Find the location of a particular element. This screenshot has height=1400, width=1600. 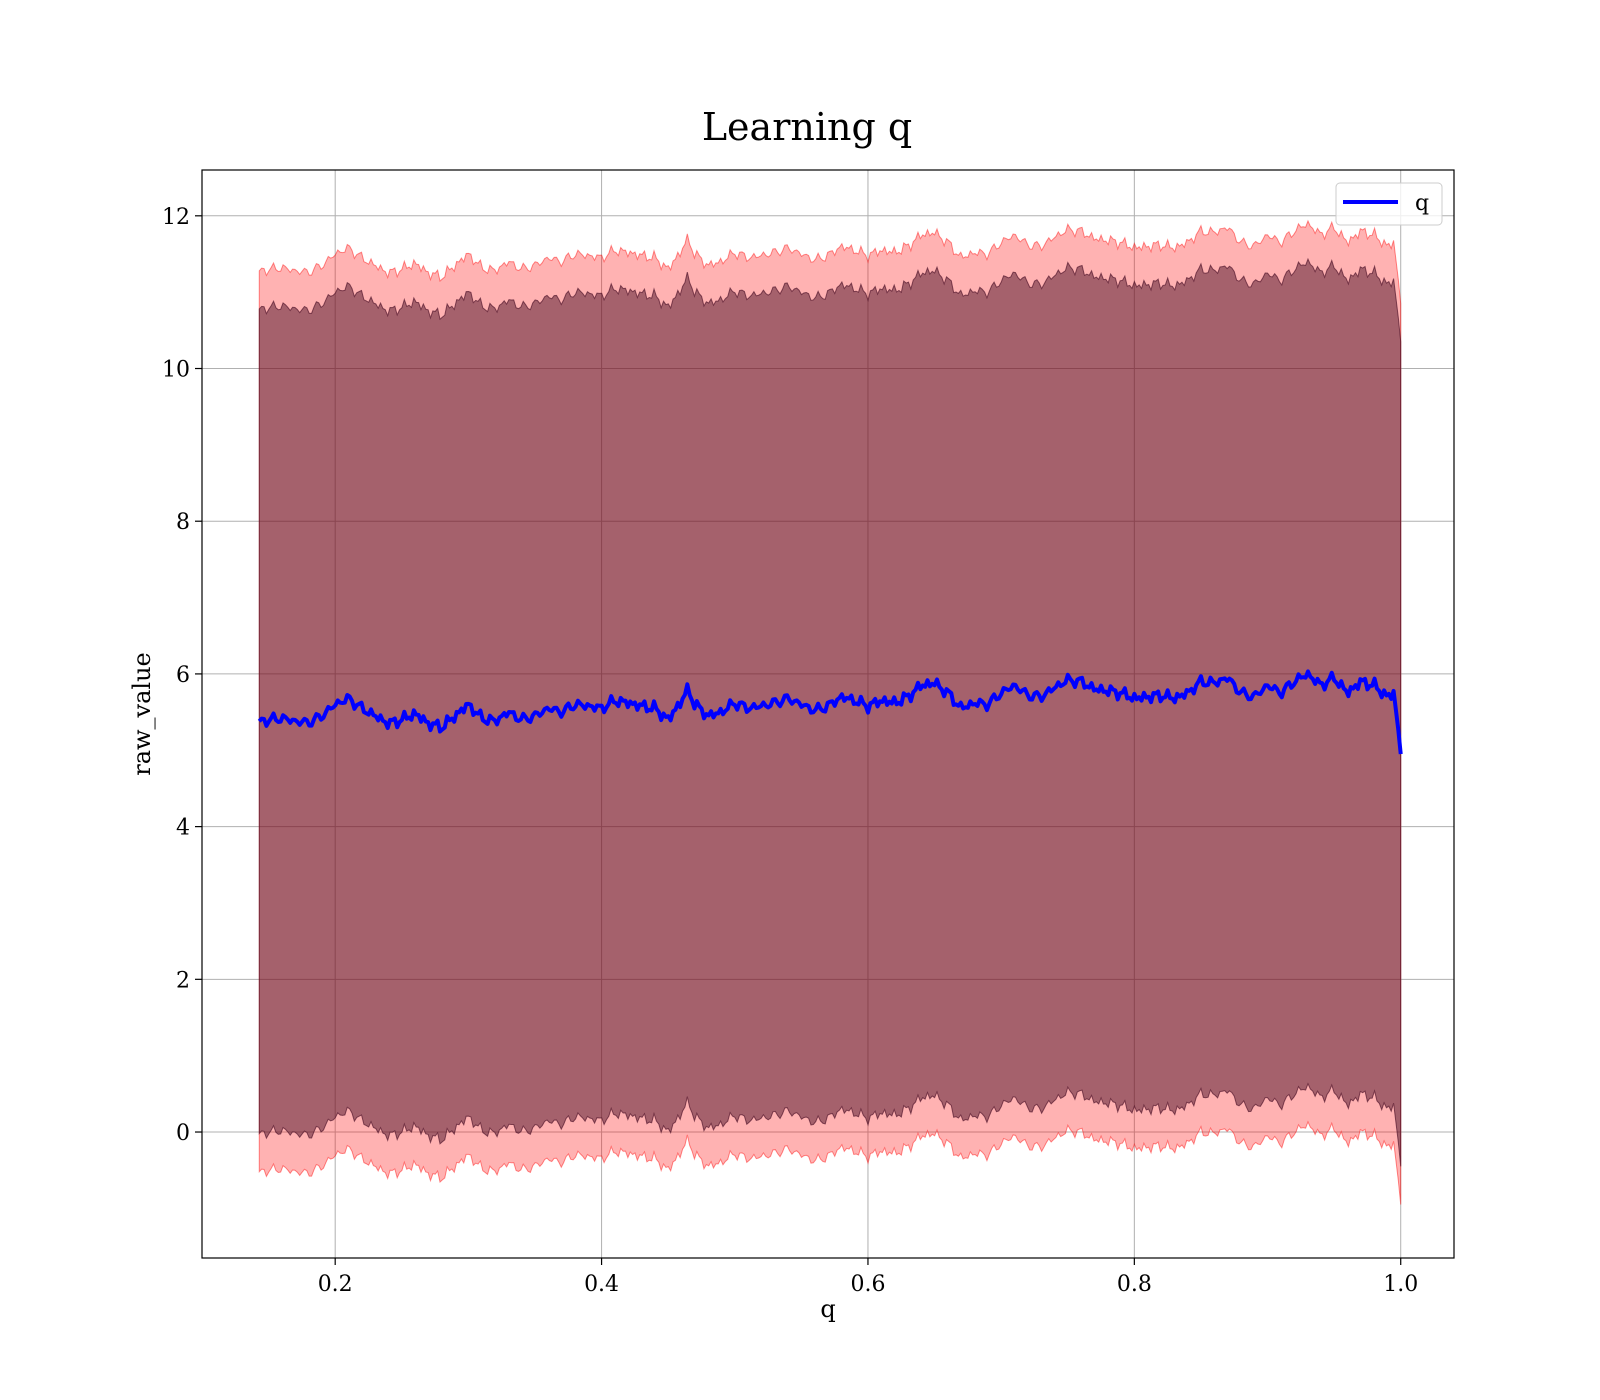

y-tick-label: 12 is located at coordinates (176, 217).